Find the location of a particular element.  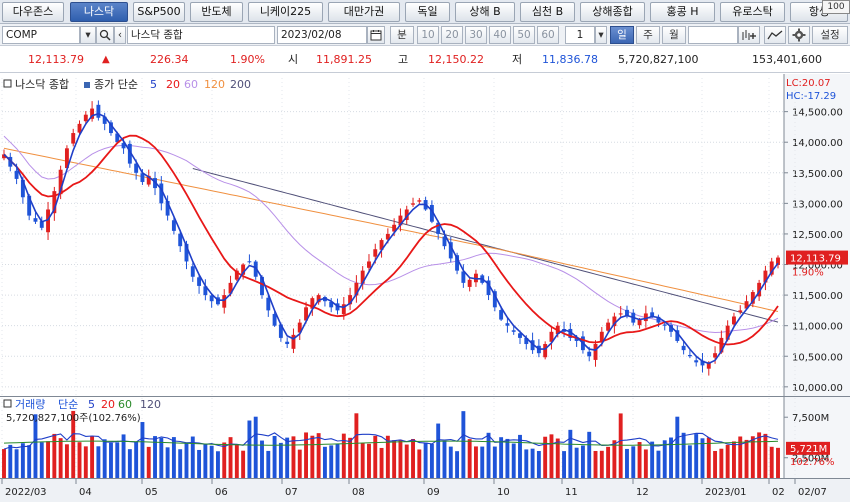

prev-symbol-button: ‹ is located at coordinates (120, 35).